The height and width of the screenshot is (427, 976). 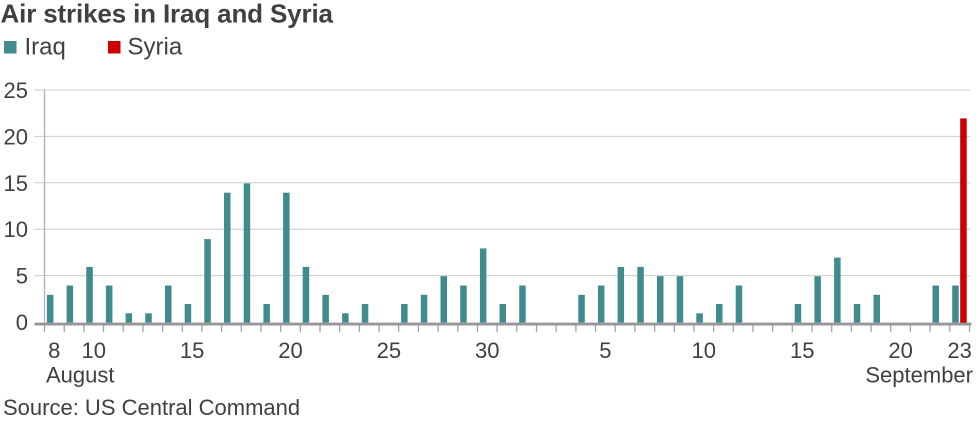 I want to click on svg-text: 8, so click(x=54, y=350).